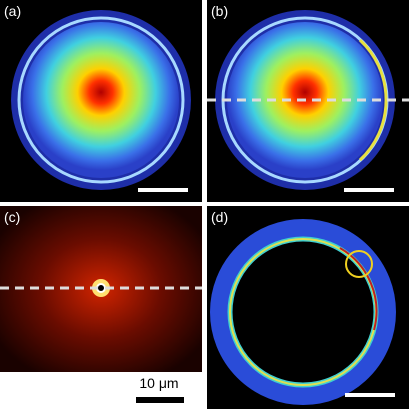  Describe the element at coordinates (219, 217) in the screenshot. I see `panel-label: (d)` at that location.